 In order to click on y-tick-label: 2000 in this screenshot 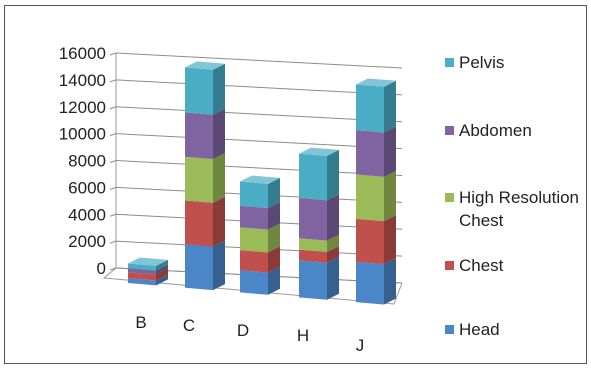, I will do `click(87, 241)`.